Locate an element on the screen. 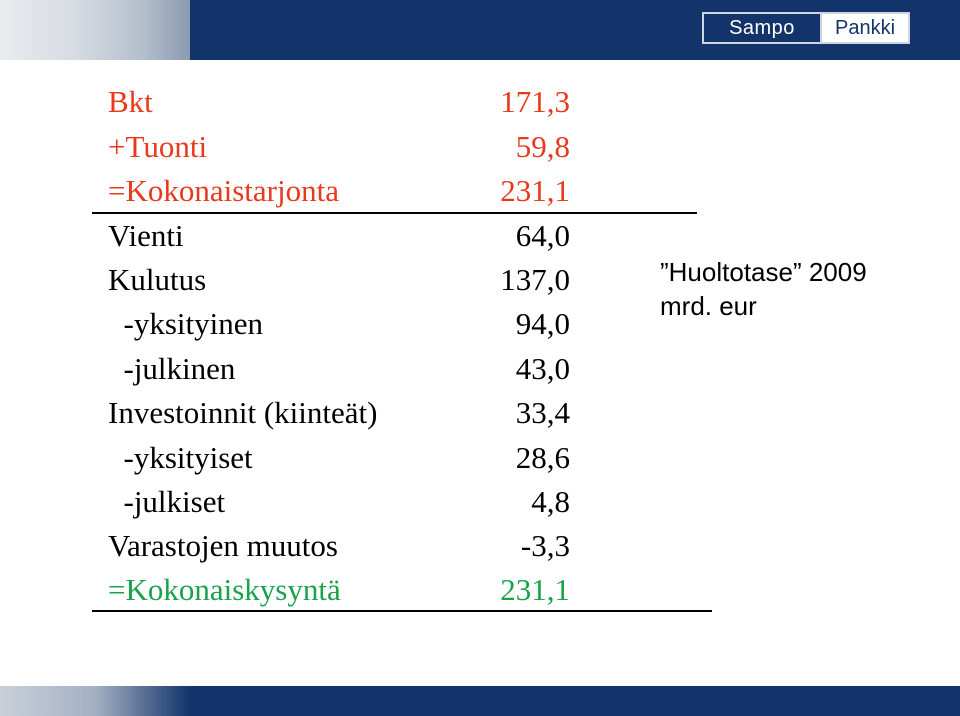  divider-bottom is located at coordinates (402, 611).